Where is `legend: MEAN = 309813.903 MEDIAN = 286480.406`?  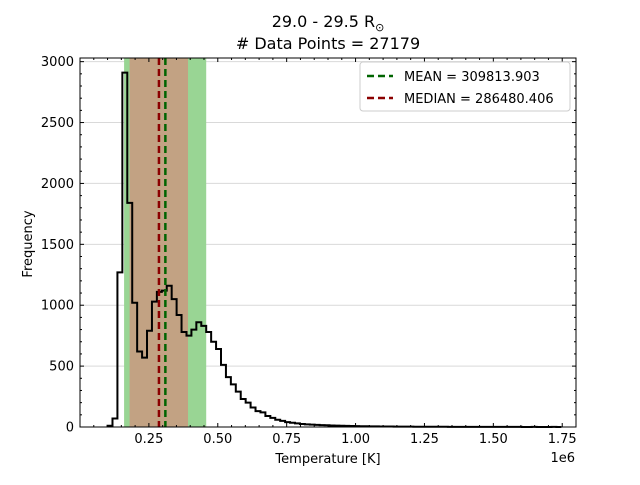 legend: MEAN = 309813.903 MEDIAN = 286480.406 is located at coordinates (465, 86).